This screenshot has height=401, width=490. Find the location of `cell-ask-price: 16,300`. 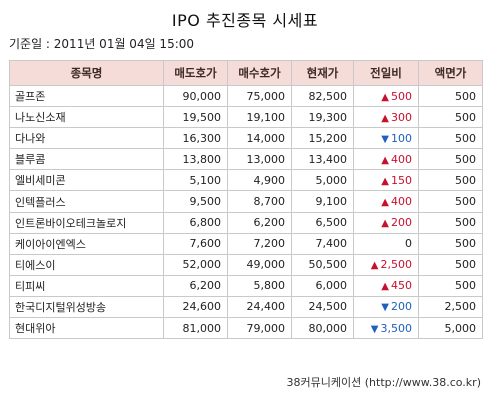

cell-ask-price: 16,300 is located at coordinates (195, 138).